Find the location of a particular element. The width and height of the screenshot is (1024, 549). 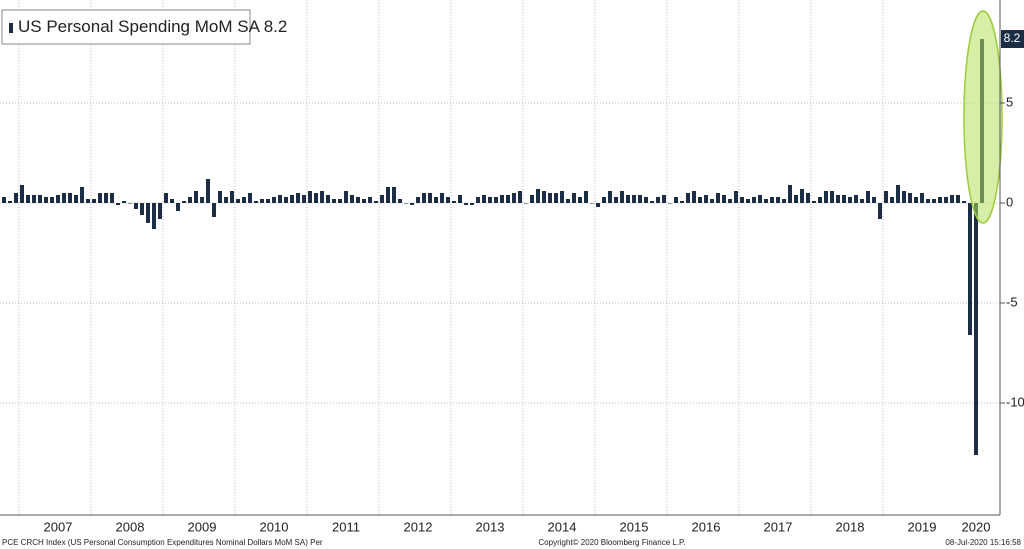

x-tick-label: 2010 is located at coordinates (274, 526).